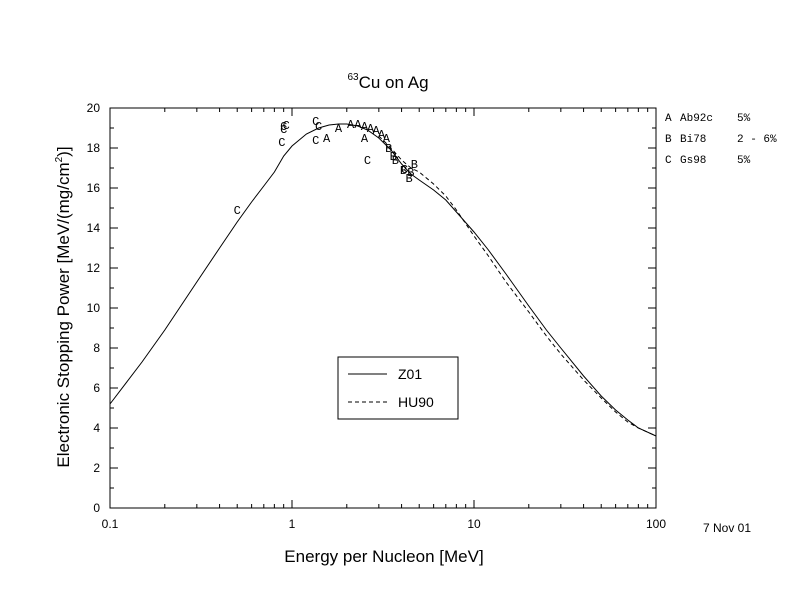 The width and height of the screenshot is (800, 600). I want to click on y-tick-label: 16, so click(94, 188).